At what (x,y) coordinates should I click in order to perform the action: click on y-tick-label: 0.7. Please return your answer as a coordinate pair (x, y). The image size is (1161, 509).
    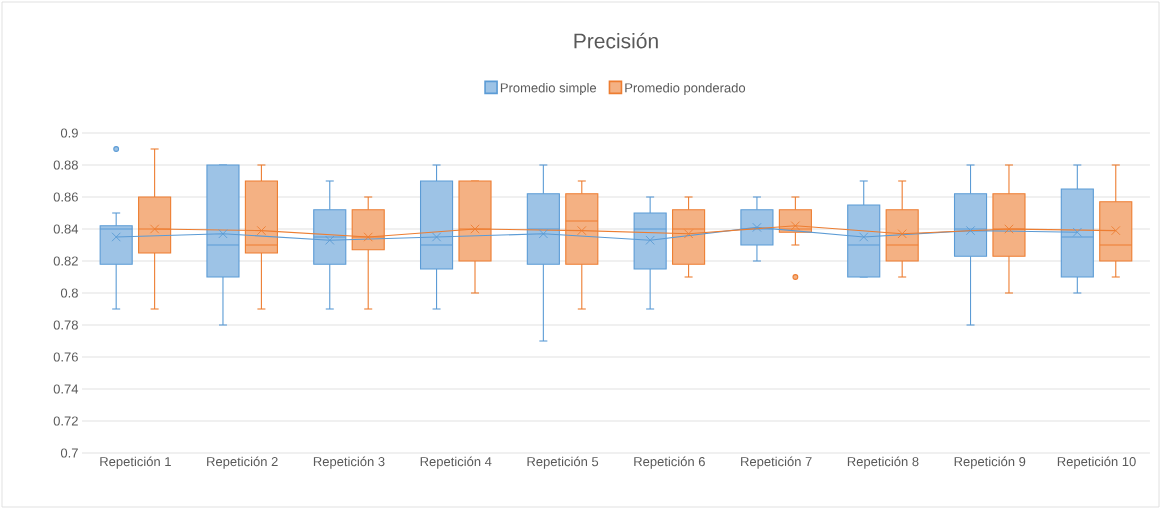
    Looking at the image, I should click on (69, 453).